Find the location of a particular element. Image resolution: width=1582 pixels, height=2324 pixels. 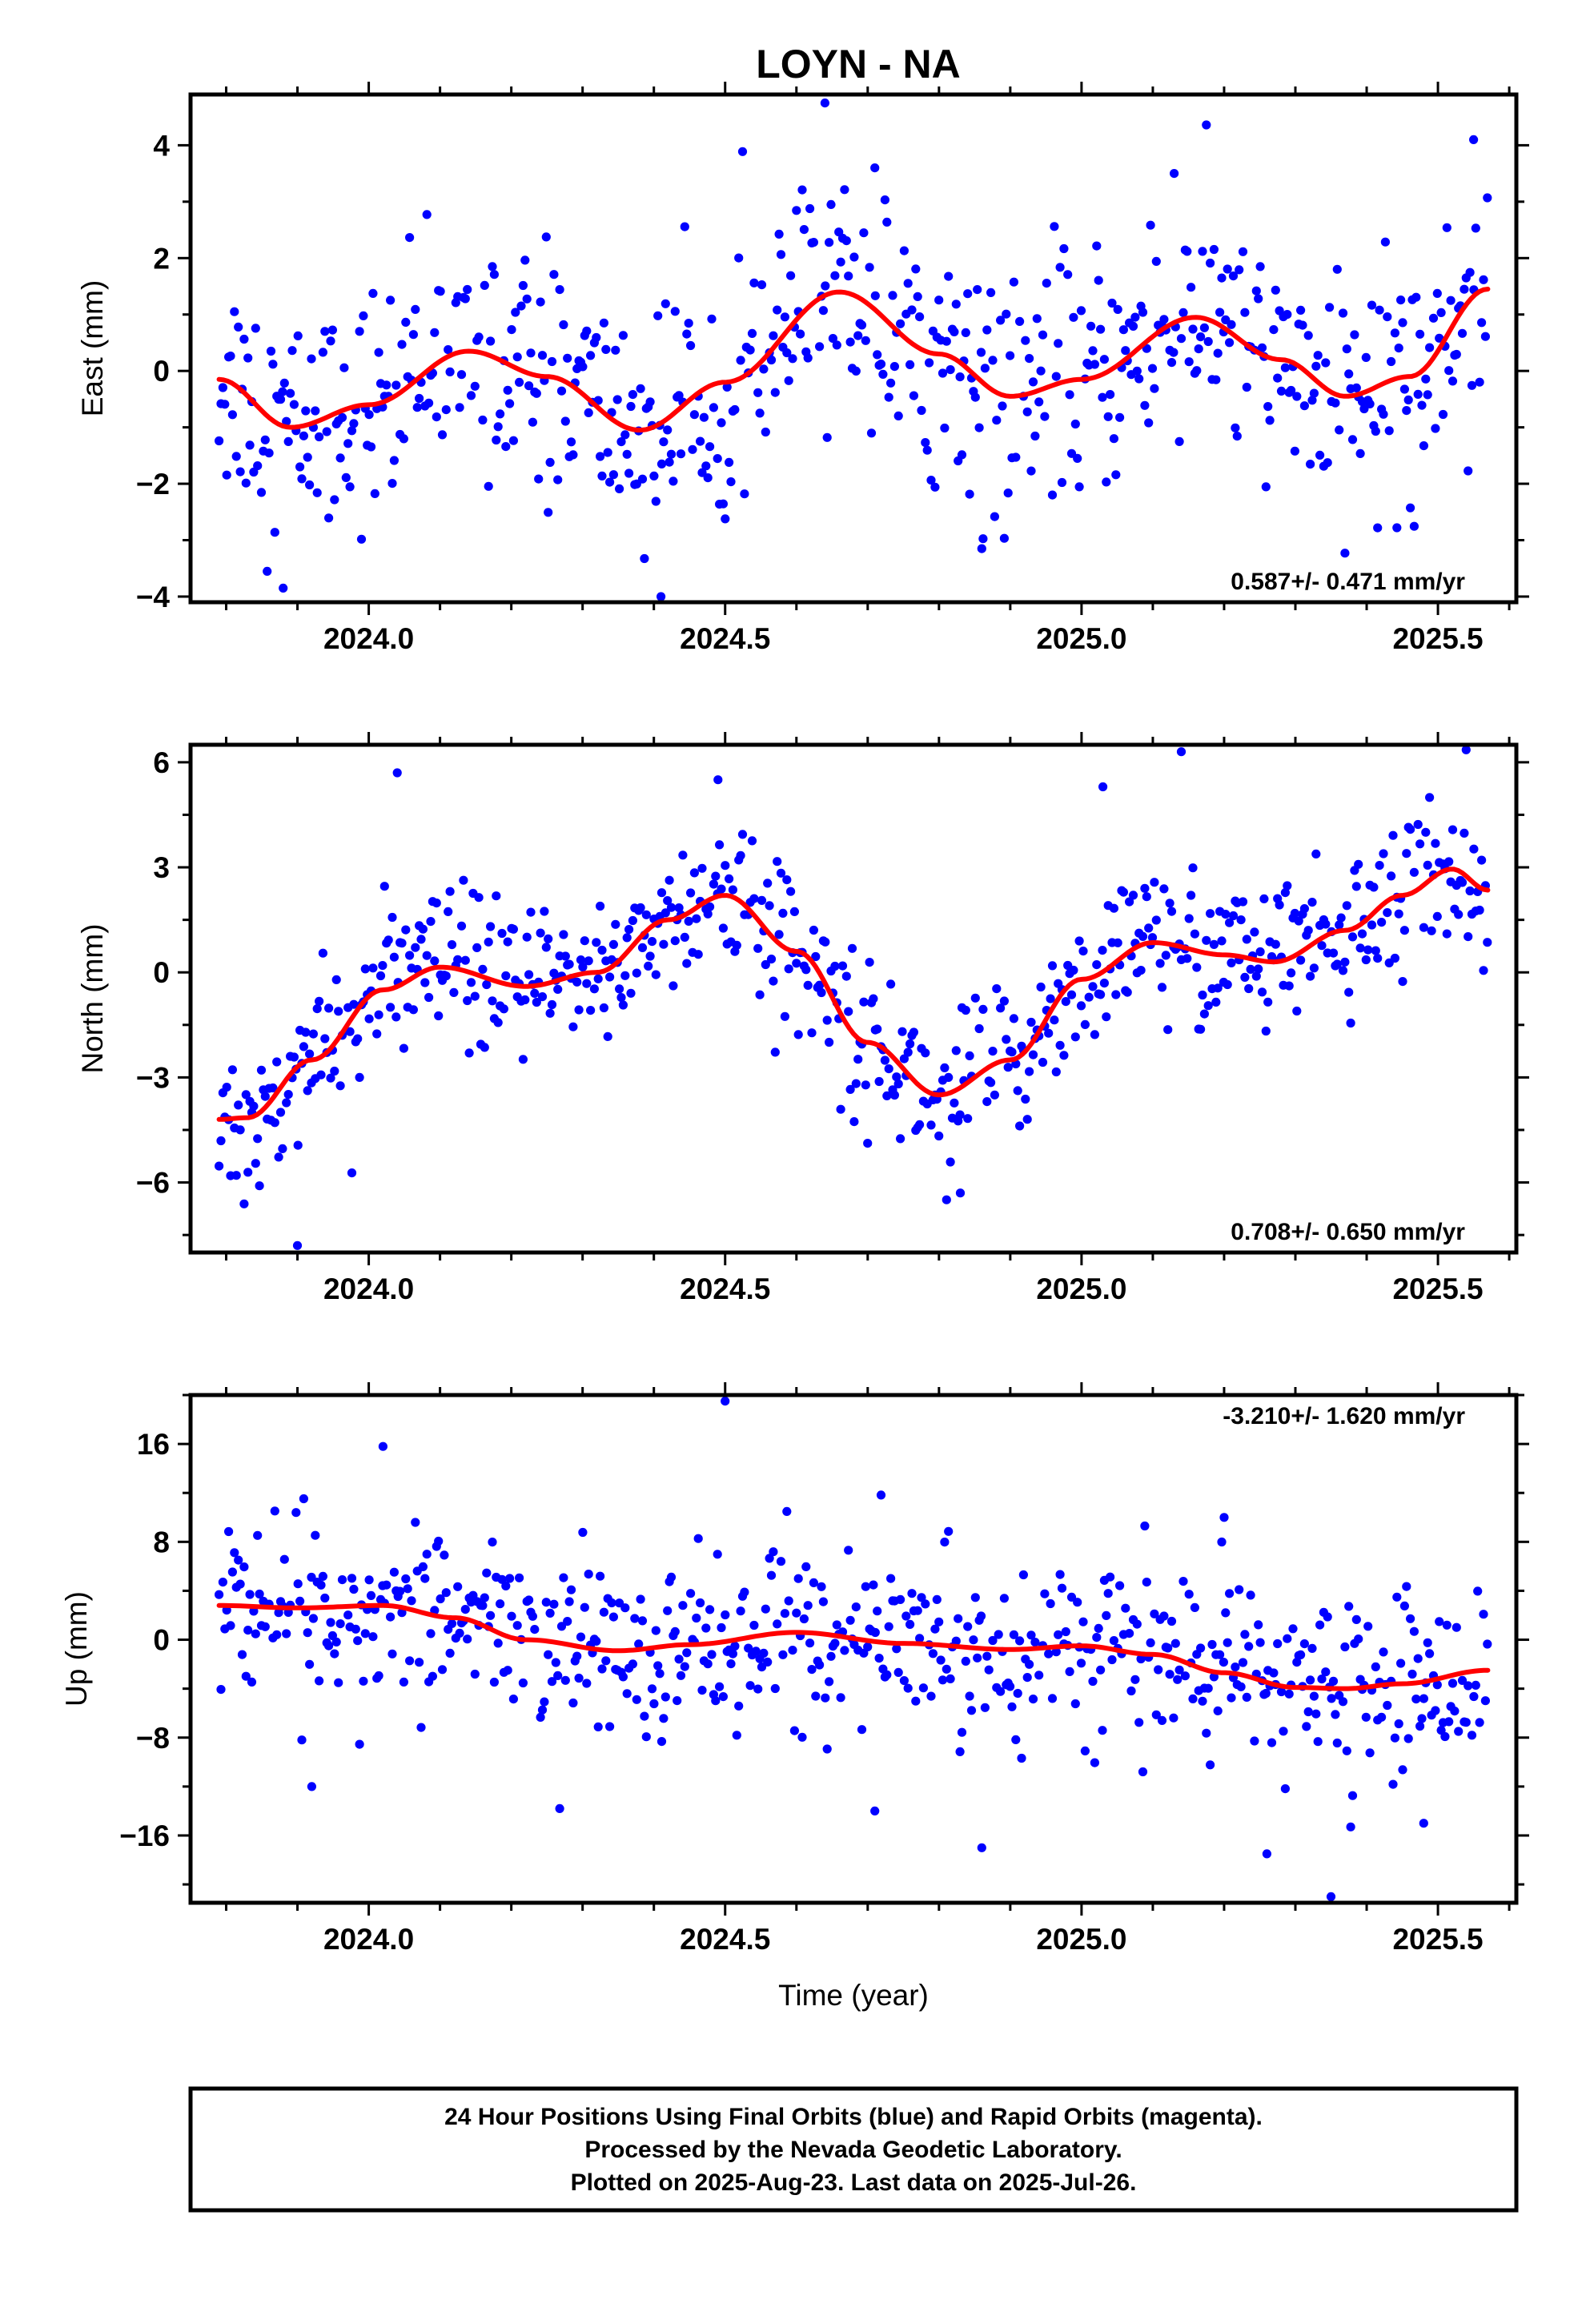

x-tick-label: 2024.0 is located at coordinates (369, 1940).